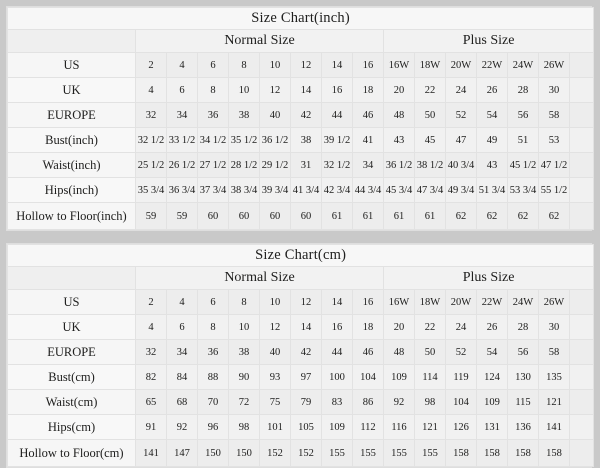  What do you see at coordinates (461, 352) in the screenshot?
I see `table-cell: 52` at bounding box center [461, 352].